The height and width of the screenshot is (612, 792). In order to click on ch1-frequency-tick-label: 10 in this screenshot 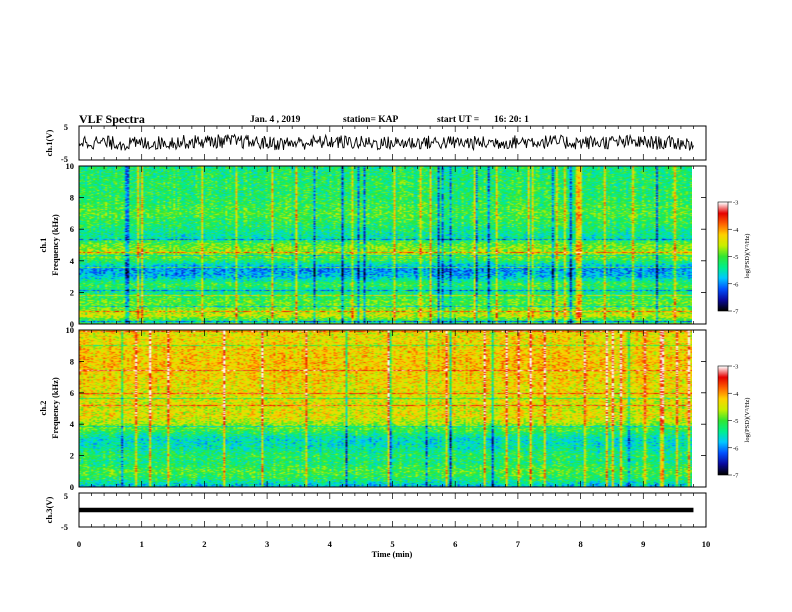, I will do `click(70, 166)`.